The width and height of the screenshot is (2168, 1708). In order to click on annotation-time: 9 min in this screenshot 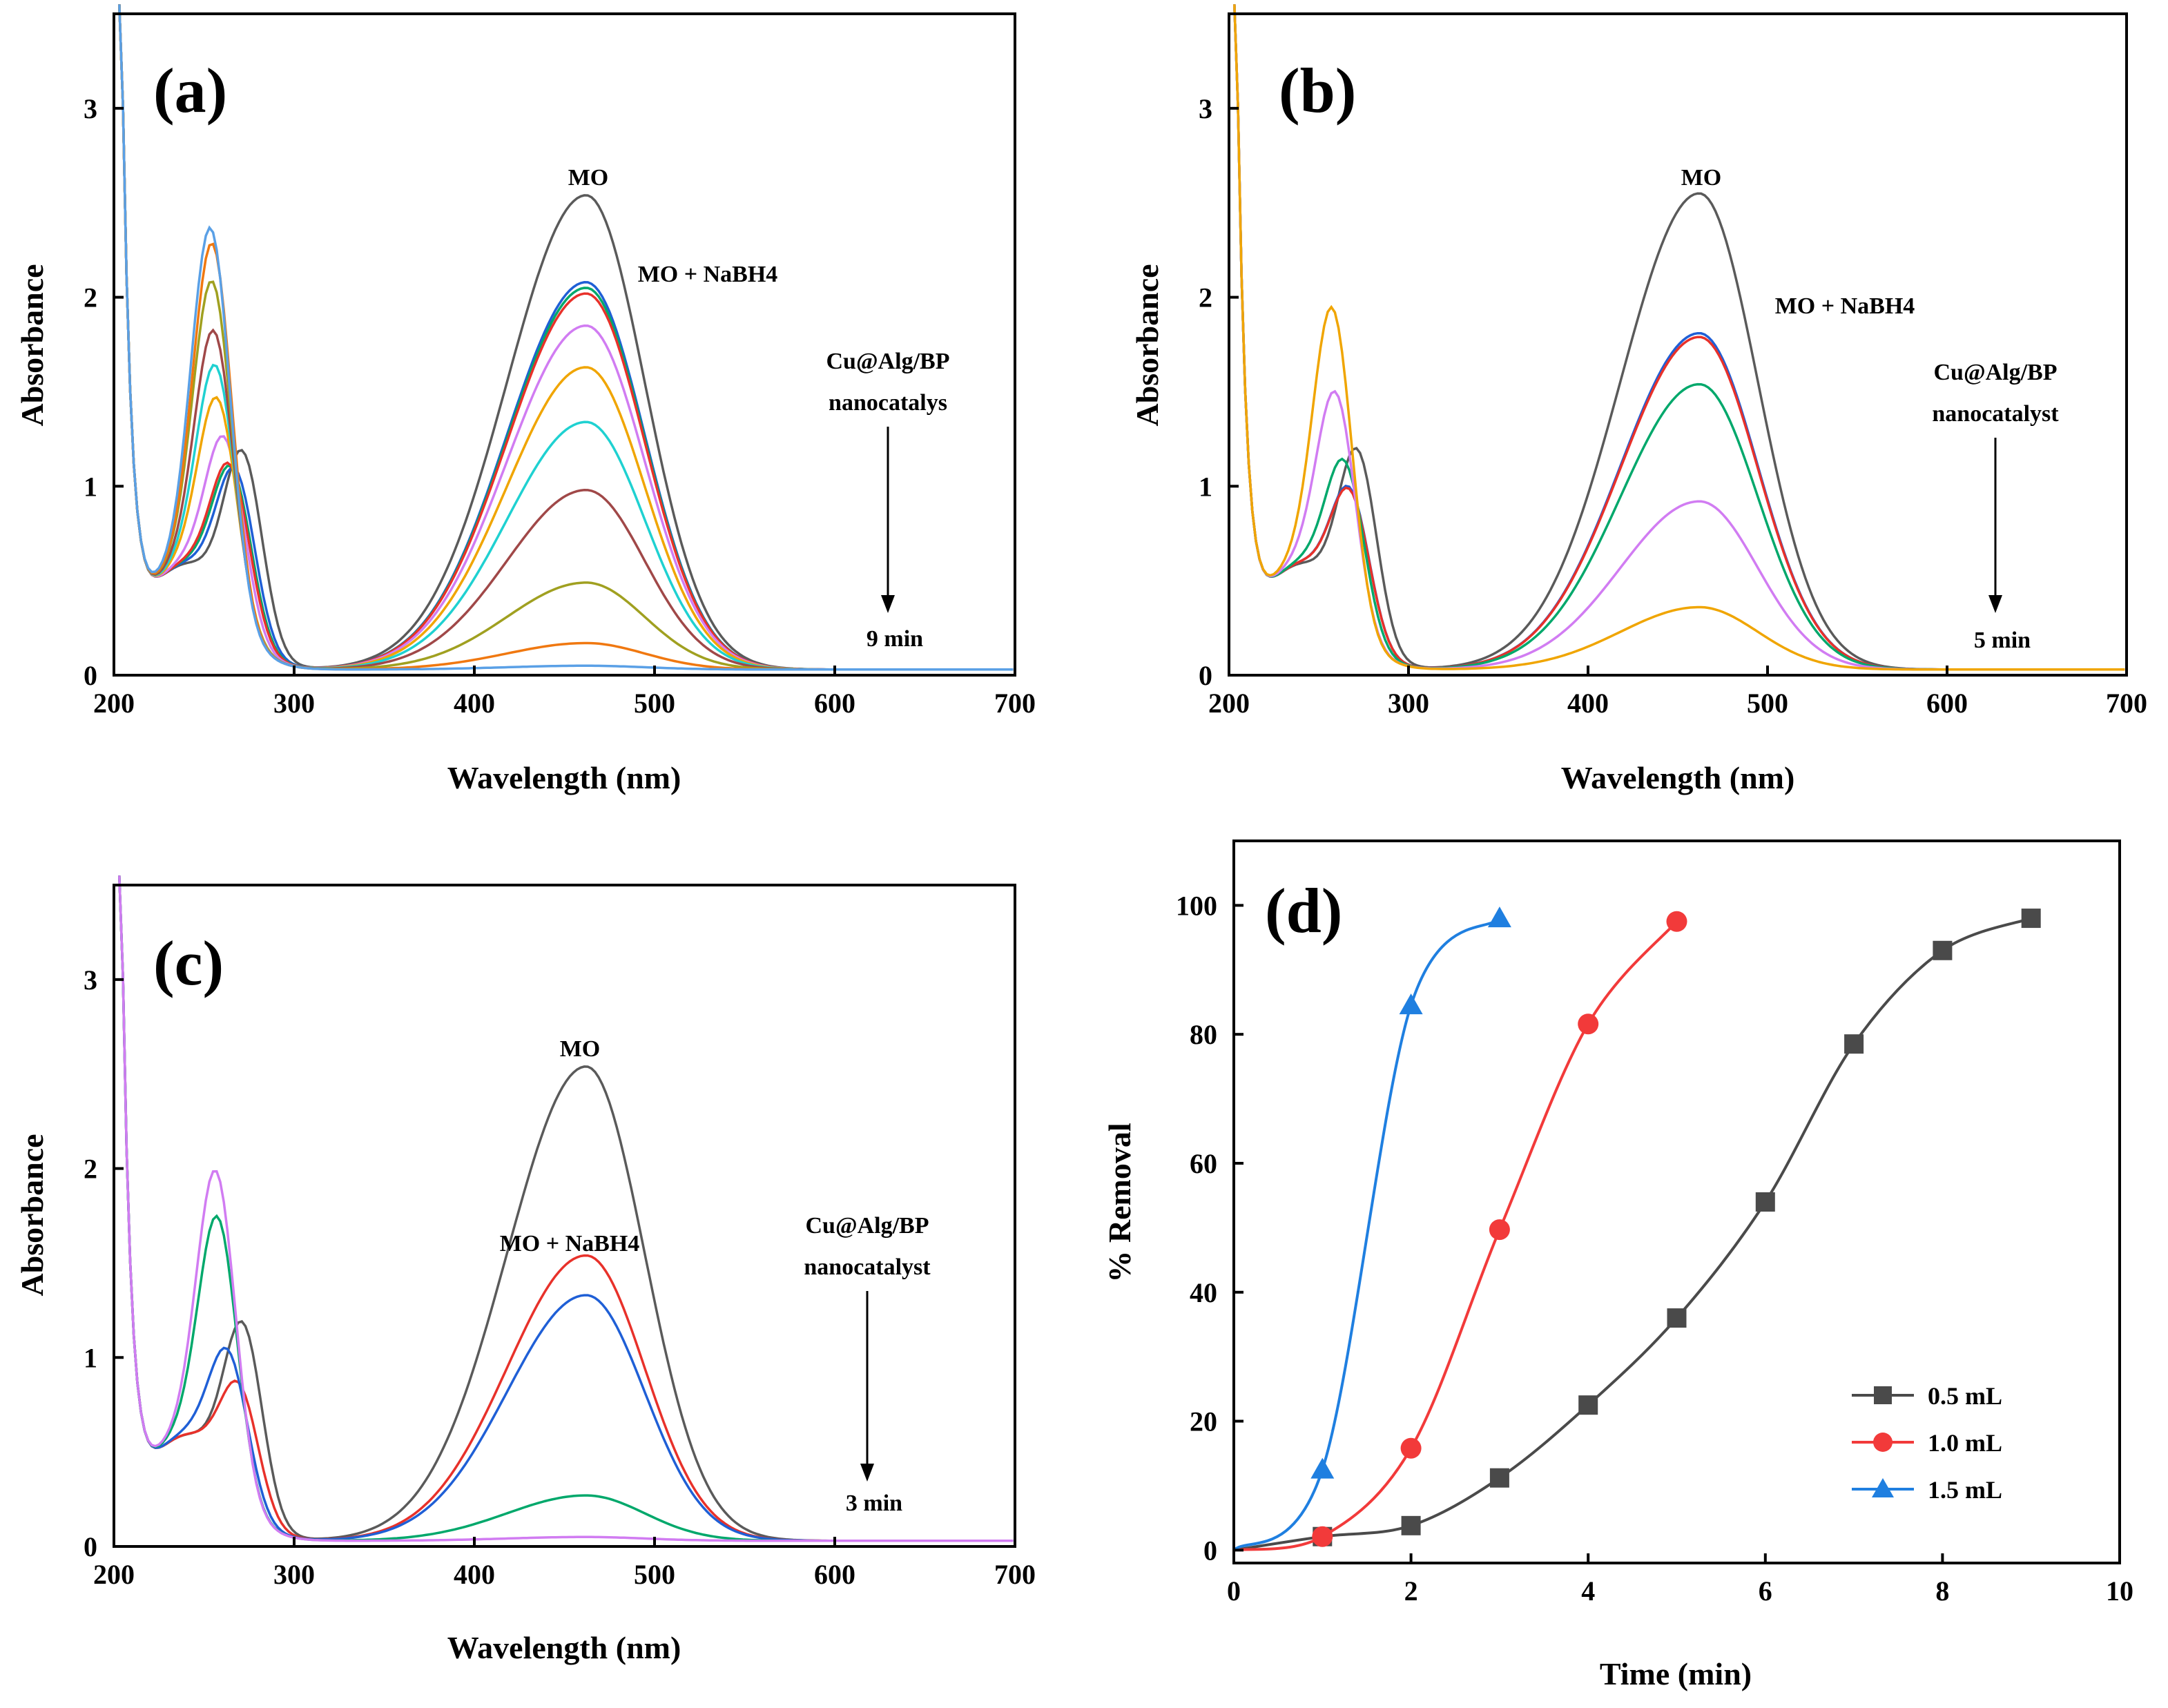, I will do `click(895, 639)`.